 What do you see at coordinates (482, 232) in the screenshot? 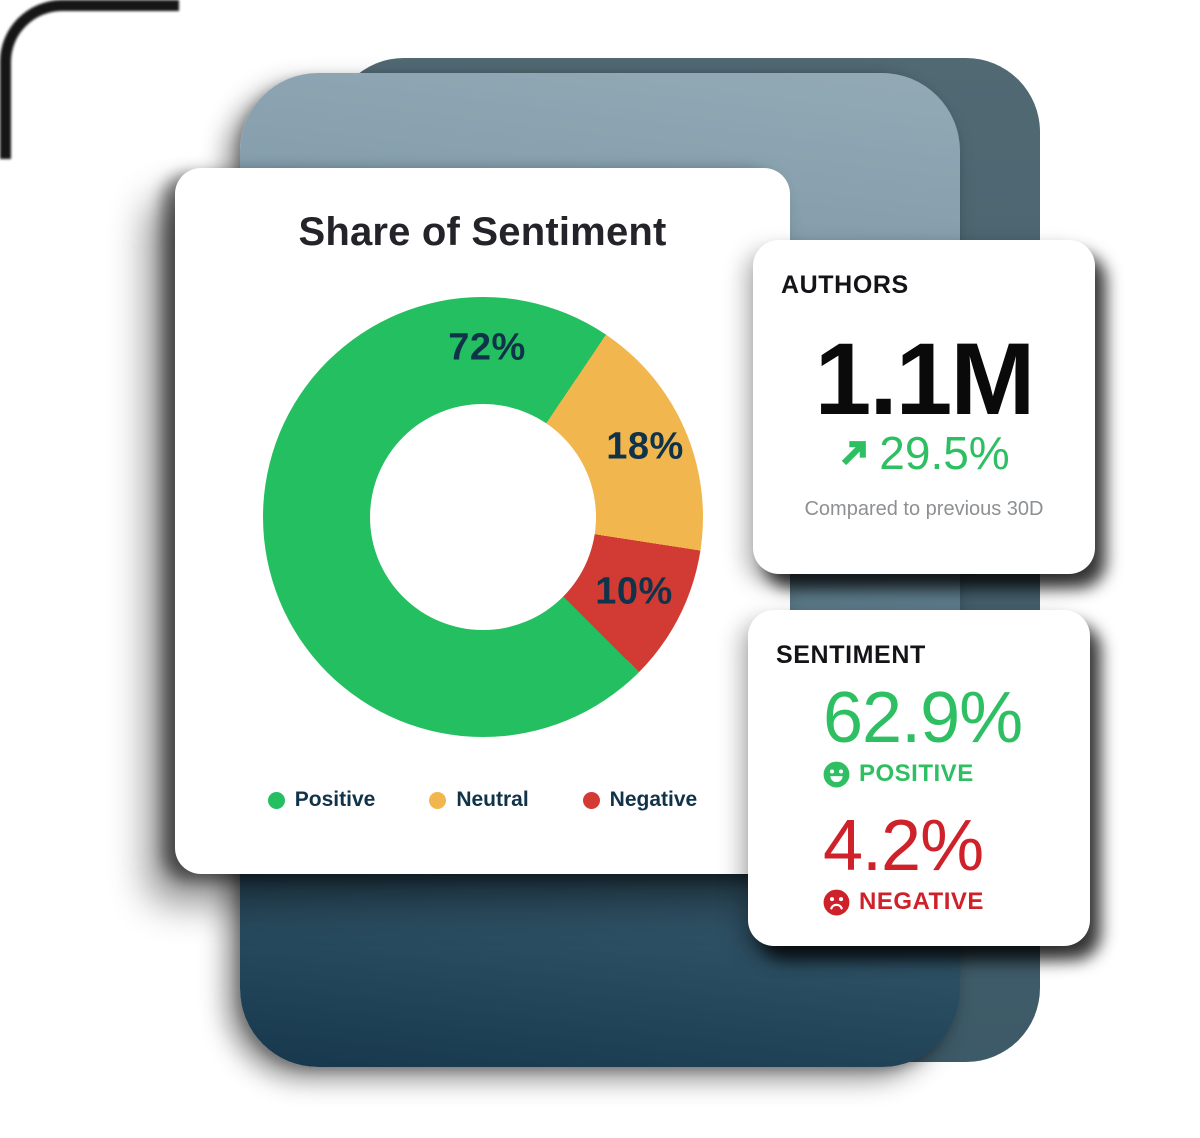
I see `chart-title: Share of Sentiment` at bounding box center [482, 232].